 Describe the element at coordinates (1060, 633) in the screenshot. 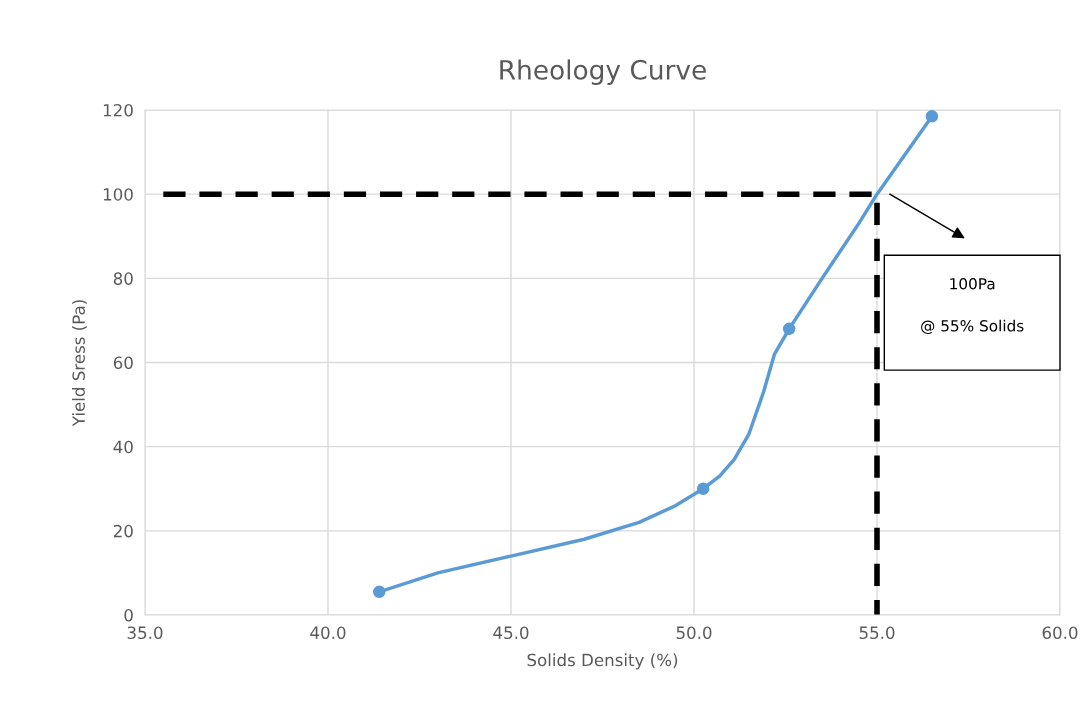

I see `x-tick-label: 60.0` at that location.